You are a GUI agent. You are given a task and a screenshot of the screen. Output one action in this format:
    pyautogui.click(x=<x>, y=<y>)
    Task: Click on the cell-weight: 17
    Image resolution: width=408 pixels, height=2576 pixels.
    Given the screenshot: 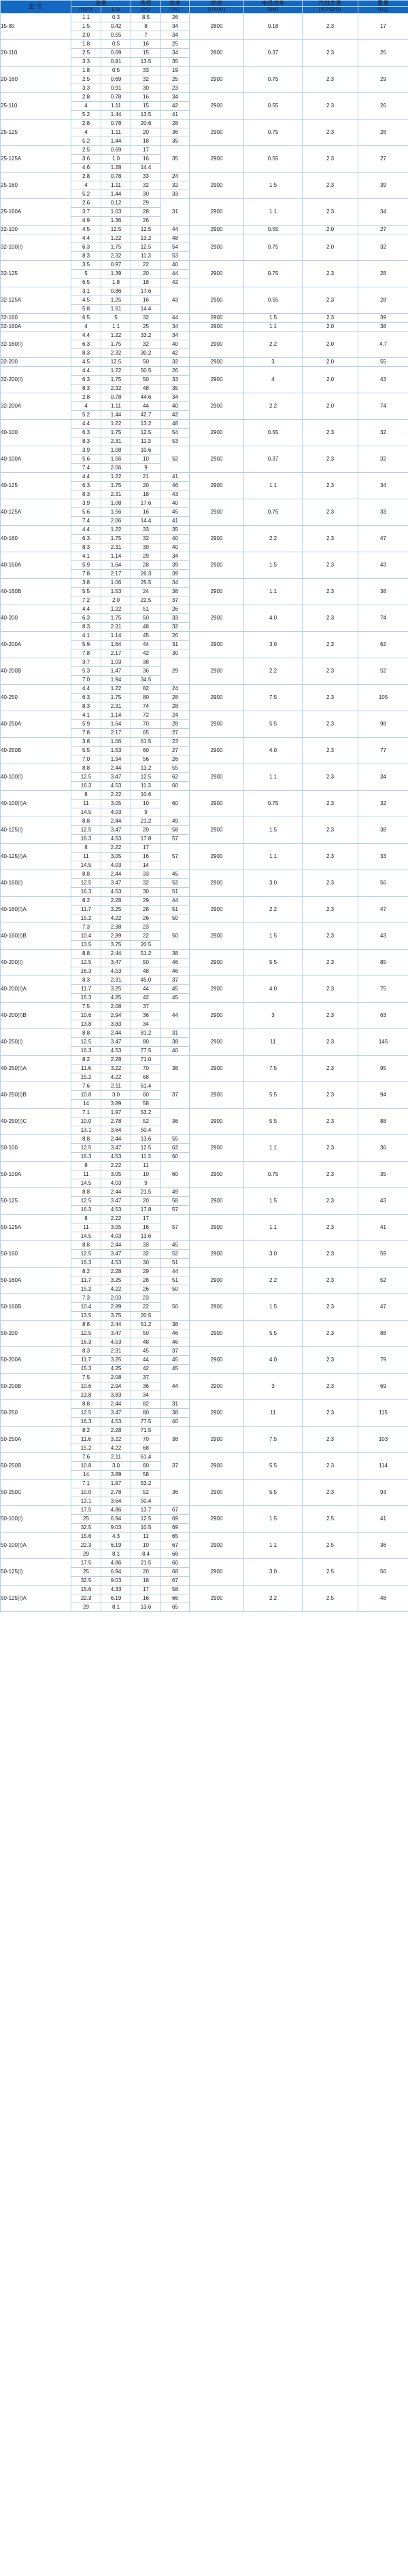 What is the action you would take?
    pyautogui.click(x=383, y=26)
    